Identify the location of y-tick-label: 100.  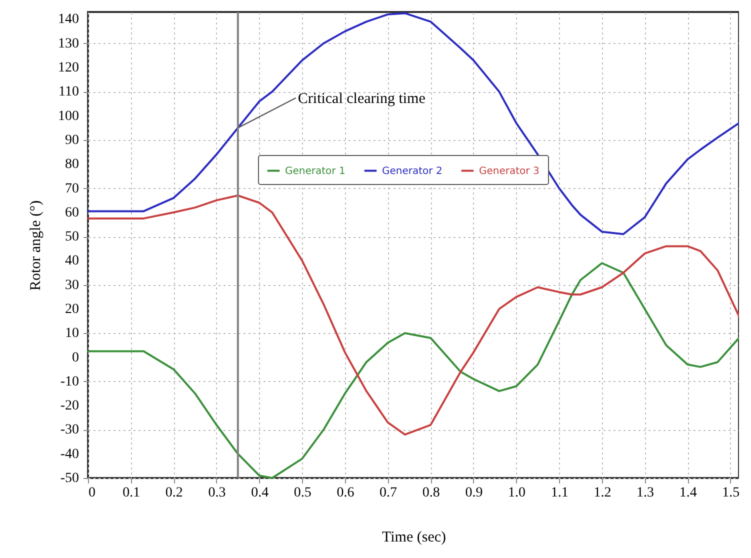
(68, 116).